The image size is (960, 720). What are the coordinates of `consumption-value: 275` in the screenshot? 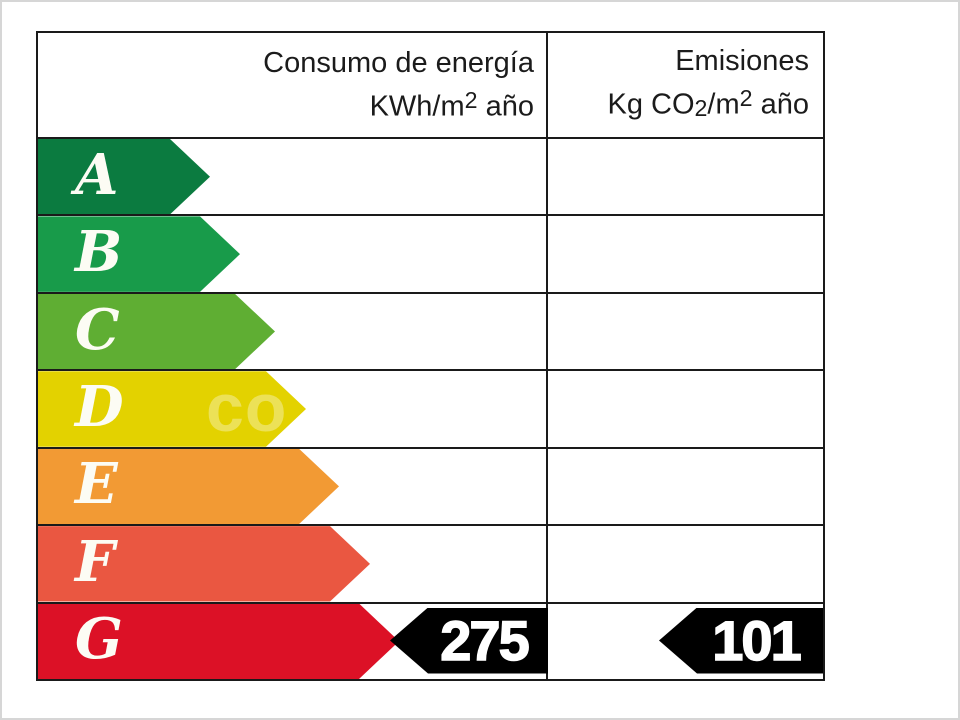 It's located at (485, 640).